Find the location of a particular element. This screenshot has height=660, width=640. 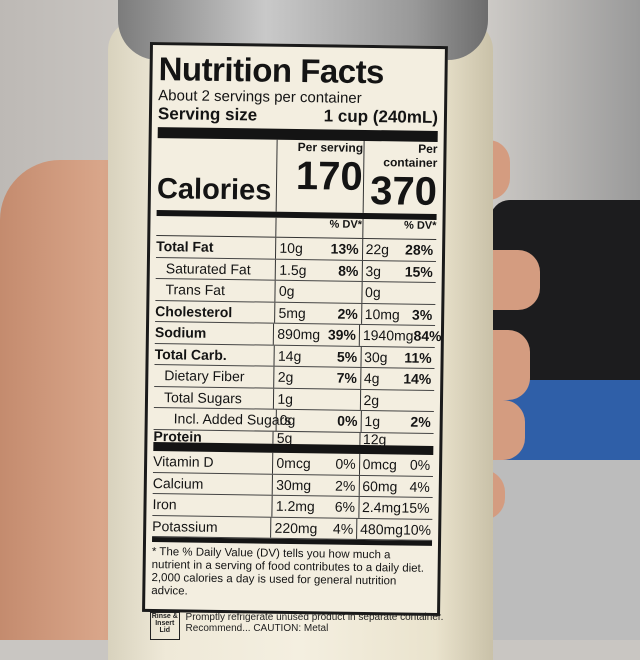

per-serving-values: 14g 5% is located at coordinates (317, 356).